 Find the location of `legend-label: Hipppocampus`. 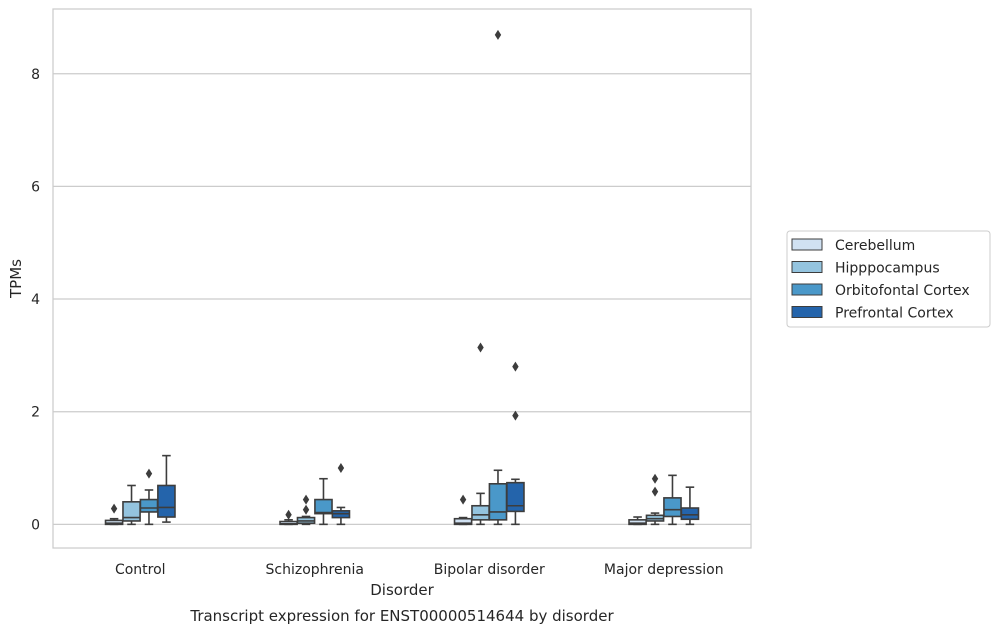

legend-label: Hipppocampus is located at coordinates (887, 269).